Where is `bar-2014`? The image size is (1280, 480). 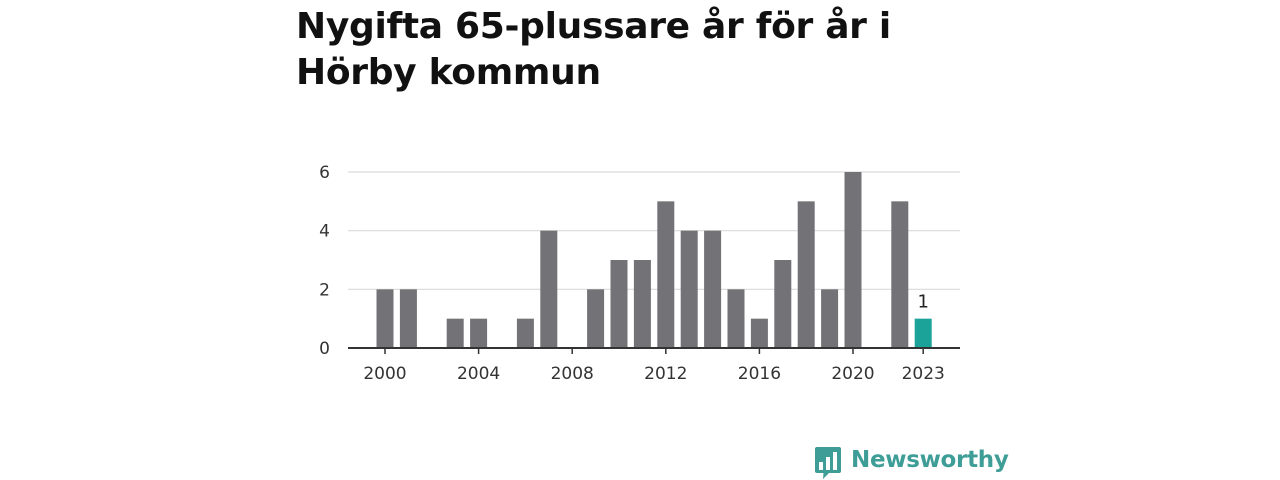
bar-2014 is located at coordinates (713, 289).